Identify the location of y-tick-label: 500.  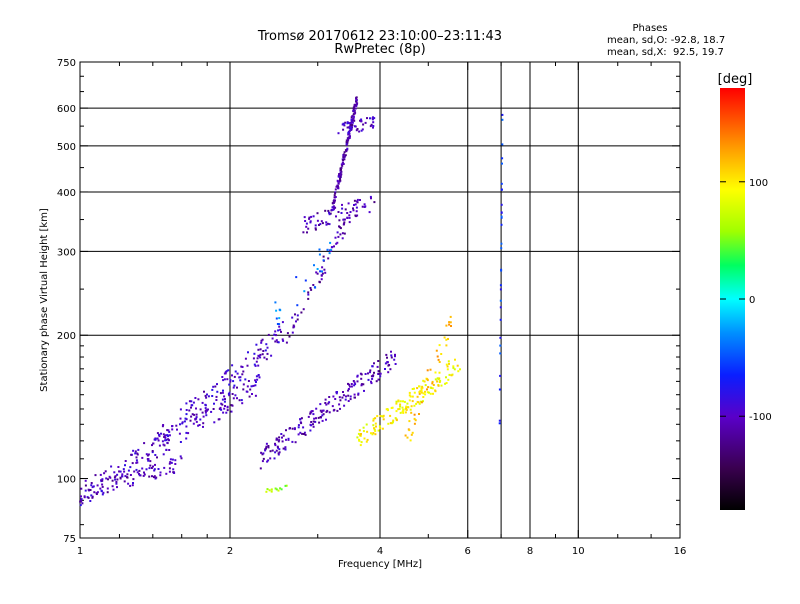
(66, 147).